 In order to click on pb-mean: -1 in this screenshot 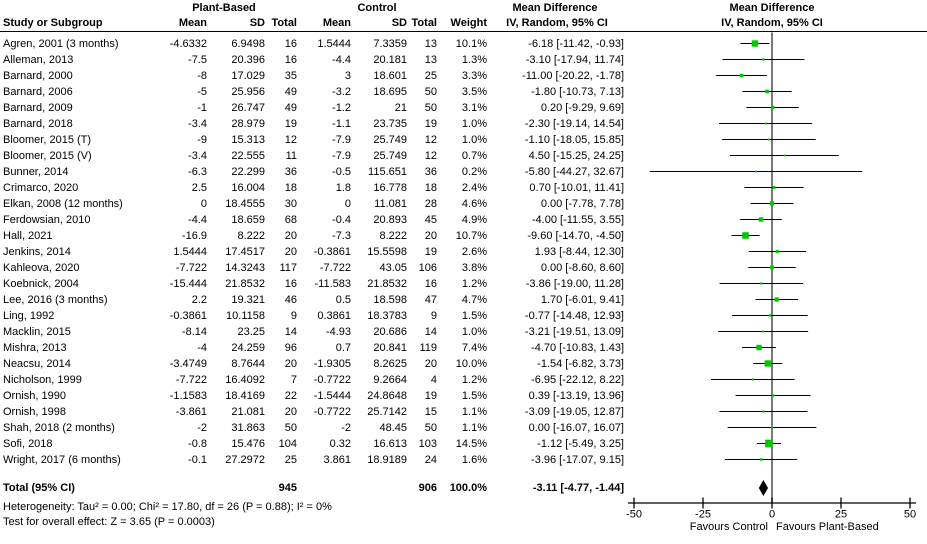, I will do `click(202, 107)`.